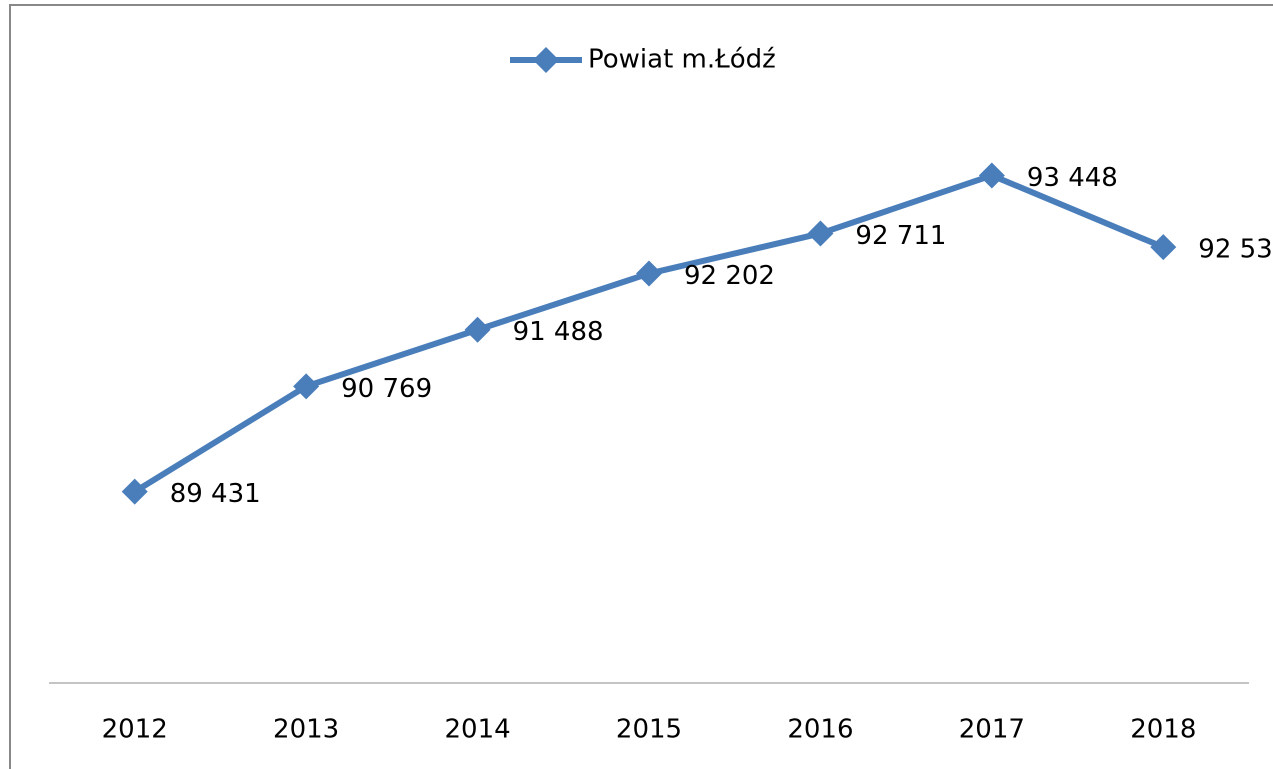  Describe the element at coordinates (386, 389) in the screenshot. I see `data-label: 90 769` at that location.